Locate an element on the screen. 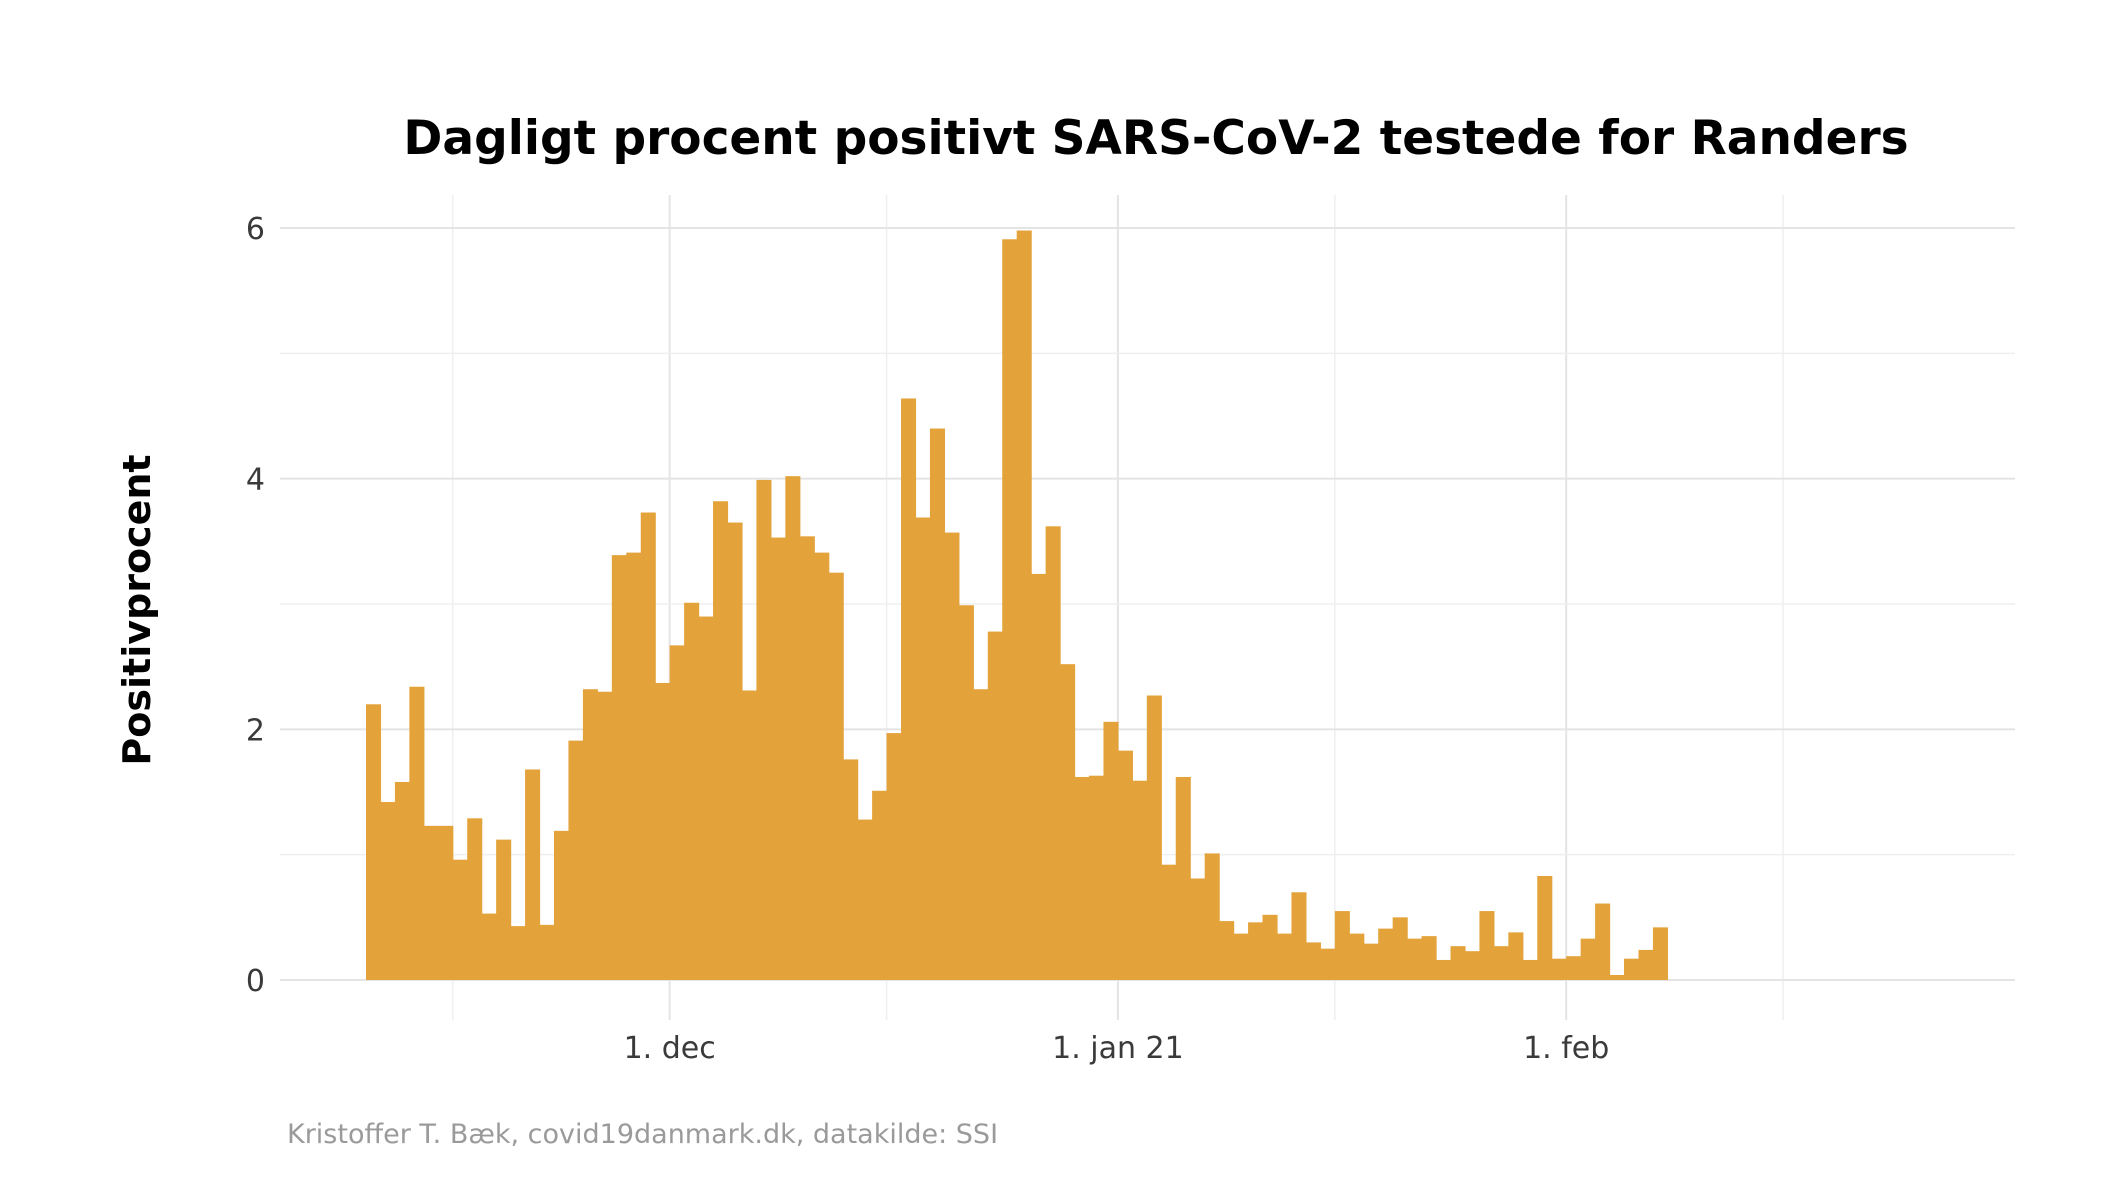  x-tick-label: 1. feb is located at coordinates (1566, 1048).